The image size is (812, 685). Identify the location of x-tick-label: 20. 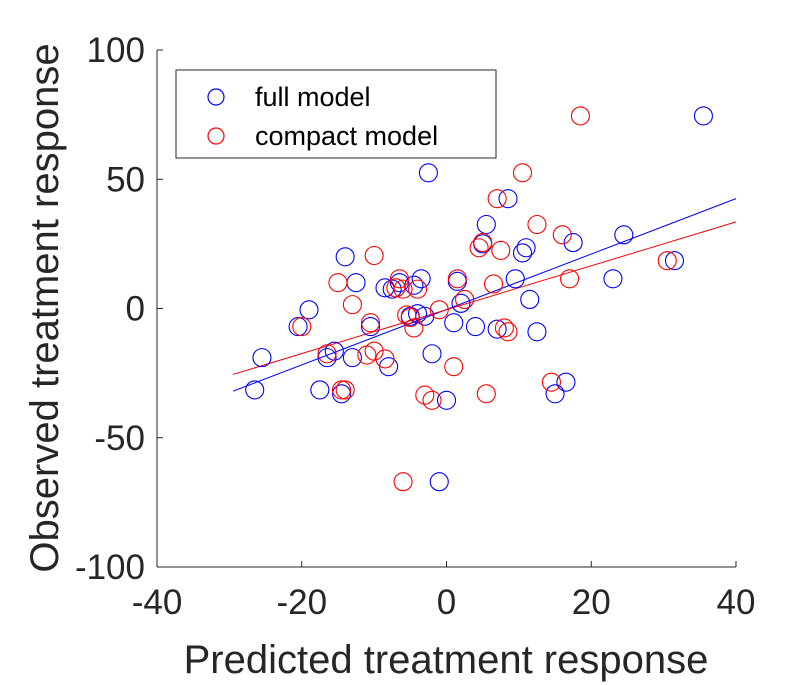
(591, 602).